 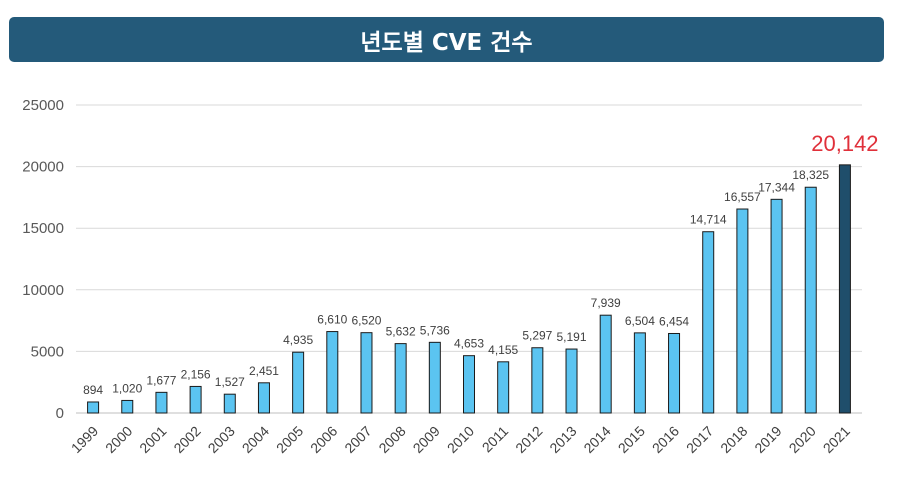 I want to click on x-tick-label: 2003, so click(x=221, y=439).